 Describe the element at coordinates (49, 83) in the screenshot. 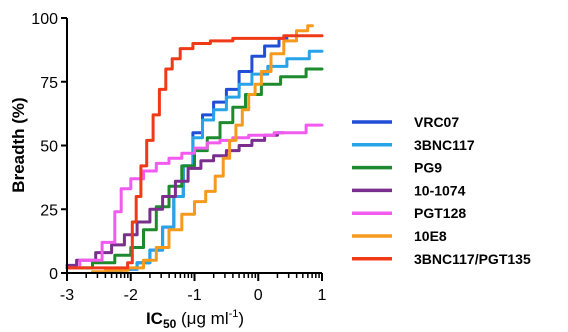

I see `y-tick-label: 75` at that location.